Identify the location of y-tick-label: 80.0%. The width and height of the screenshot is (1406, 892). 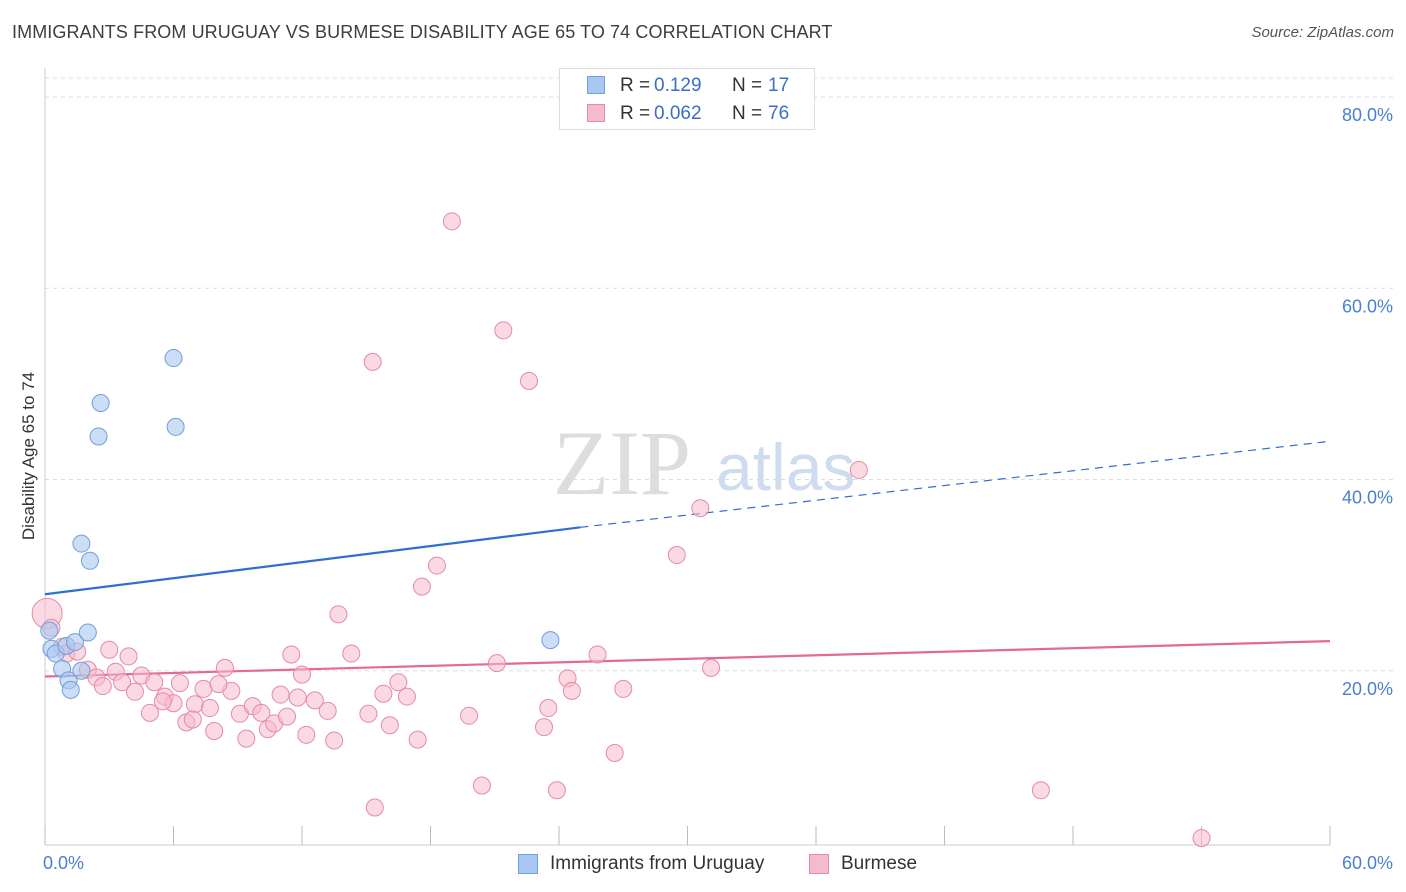
(1367, 115).